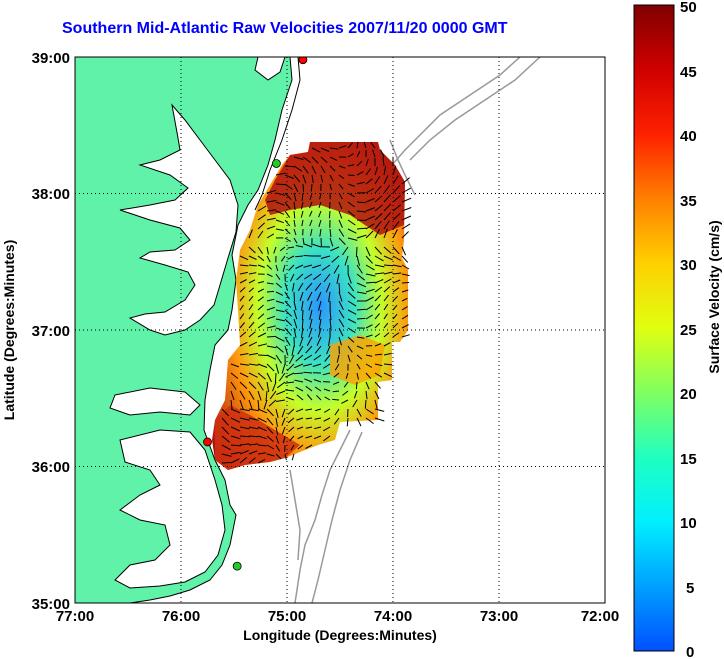  Describe the element at coordinates (688, 459) in the screenshot. I see `colorbar-tick-label: 15` at that location.